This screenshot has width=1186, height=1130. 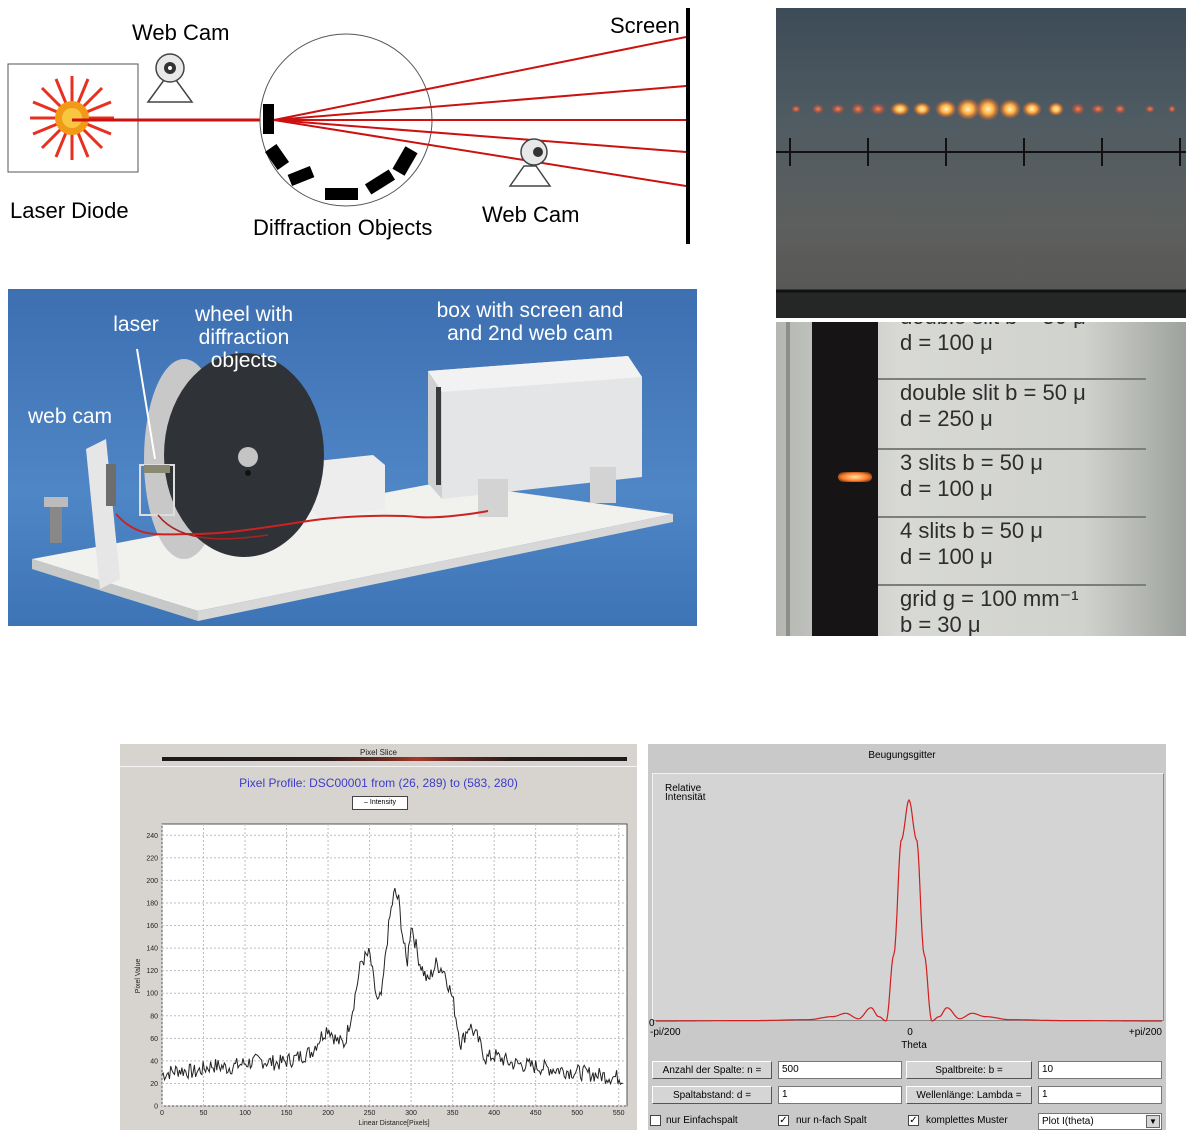 What do you see at coordinates (453, 1113) in the screenshot?
I see `x-tick-label: 350` at bounding box center [453, 1113].